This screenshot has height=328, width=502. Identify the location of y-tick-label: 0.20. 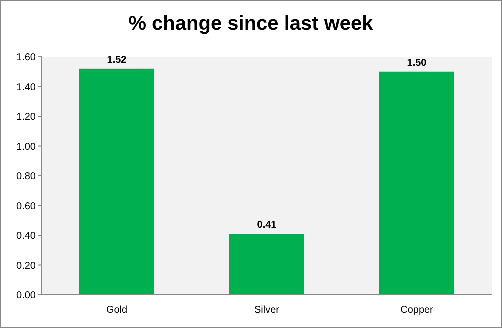
(26, 266).